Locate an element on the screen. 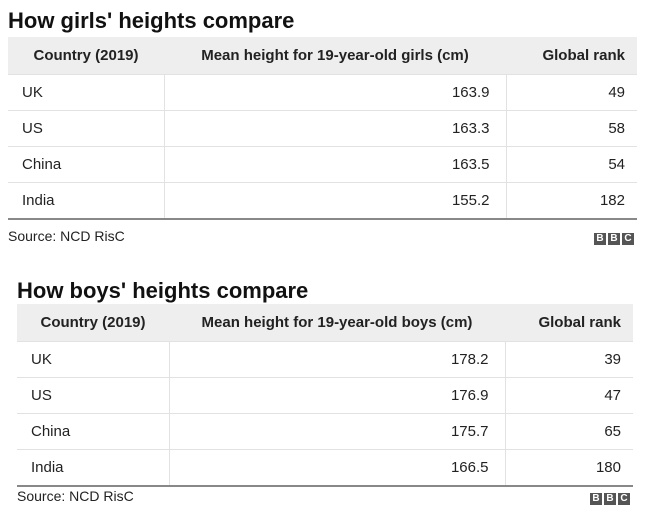  height-cell: 178.2 is located at coordinates (337, 359).